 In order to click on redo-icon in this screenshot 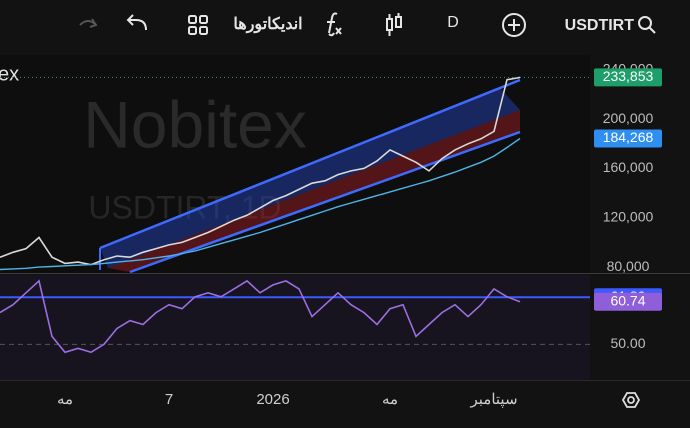, I will do `click(88, 23)`.